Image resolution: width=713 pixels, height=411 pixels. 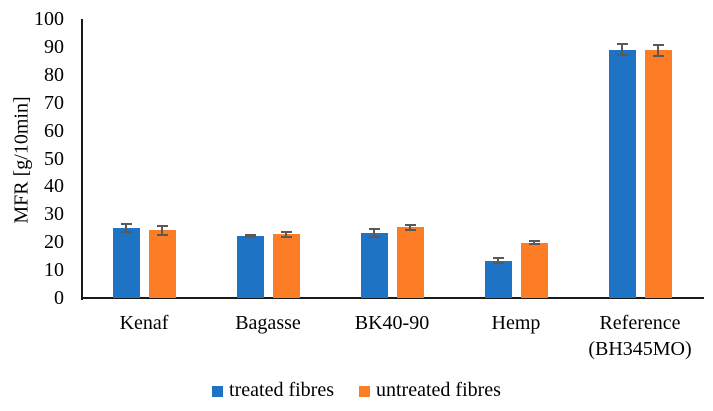 What do you see at coordinates (54, 74) in the screenshot?
I see `y-tick-label-80: 80` at bounding box center [54, 74].